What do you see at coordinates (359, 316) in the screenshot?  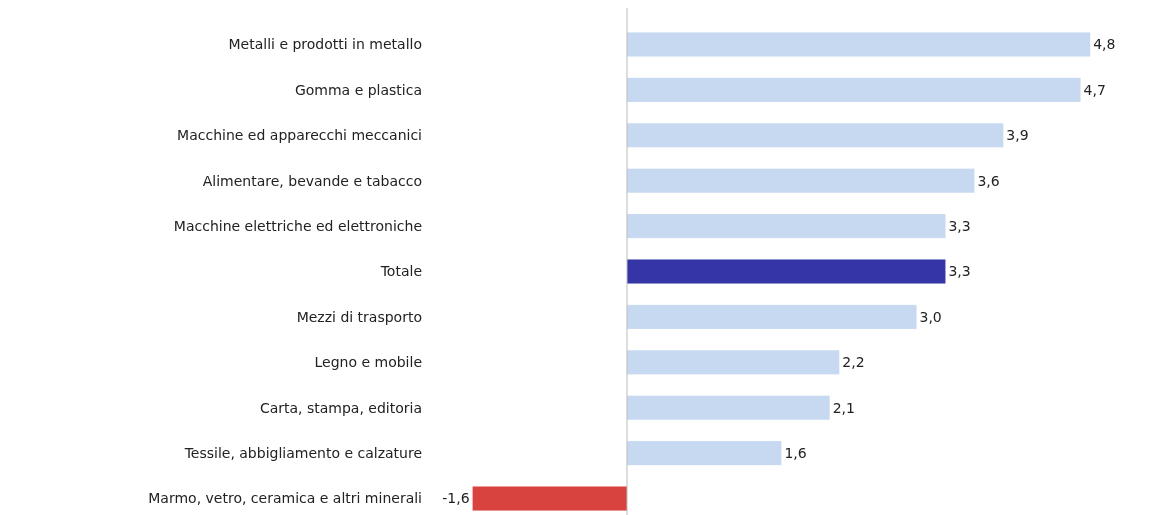 I see `y-tick-label: Mezzi di trasporto` at bounding box center [359, 316].